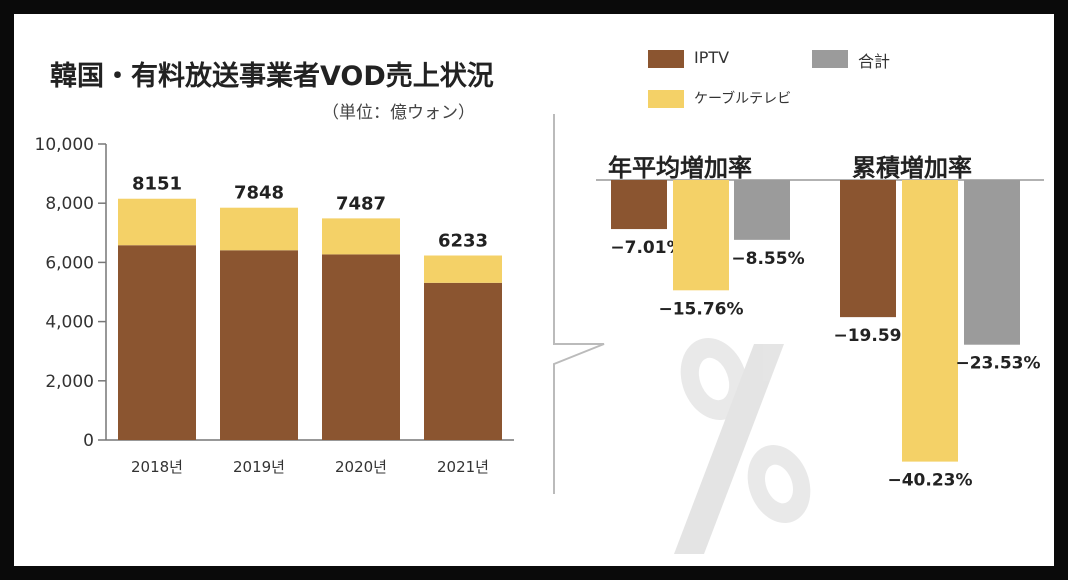  Describe the element at coordinates (157, 467) in the screenshot. I see `x-tick-label: 2018년` at that location.